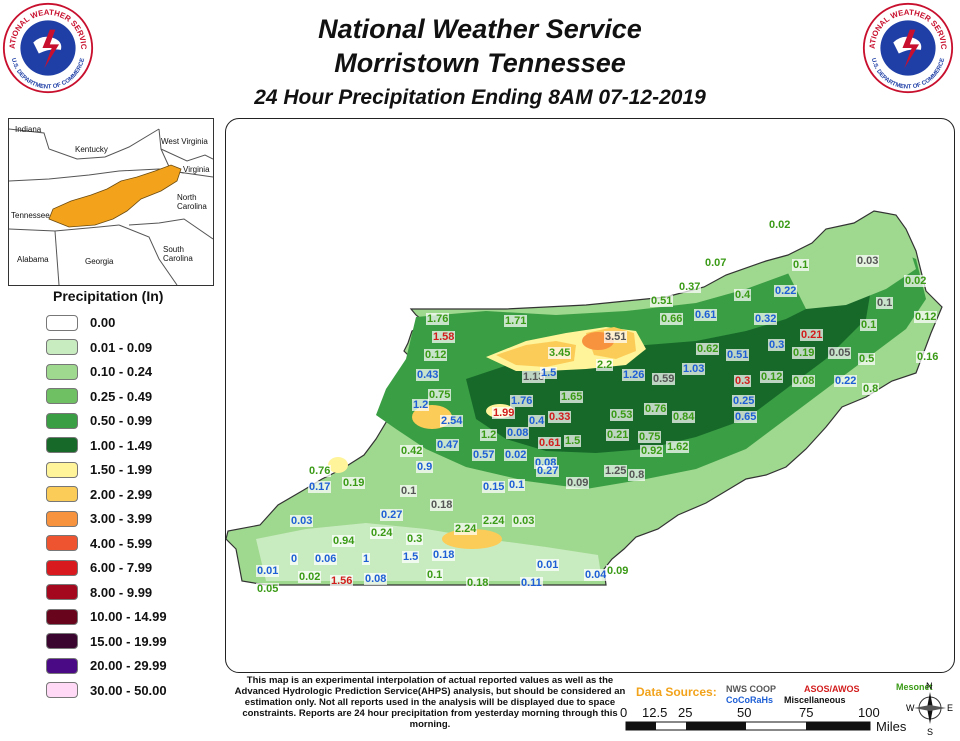 The width and height of the screenshot is (960, 741). I want to click on precip-observation: 0.59, so click(664, 379).